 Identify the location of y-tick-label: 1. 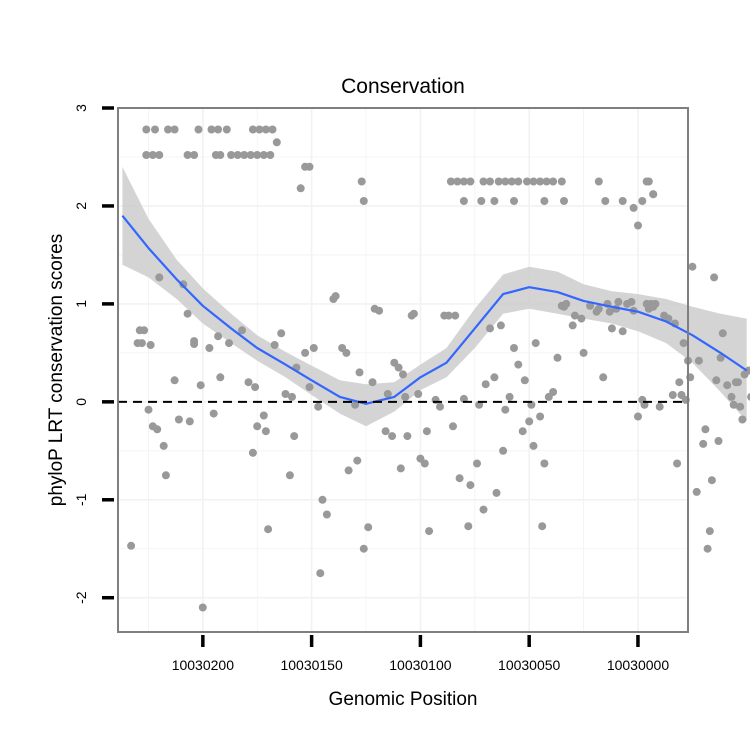
(81, 304).